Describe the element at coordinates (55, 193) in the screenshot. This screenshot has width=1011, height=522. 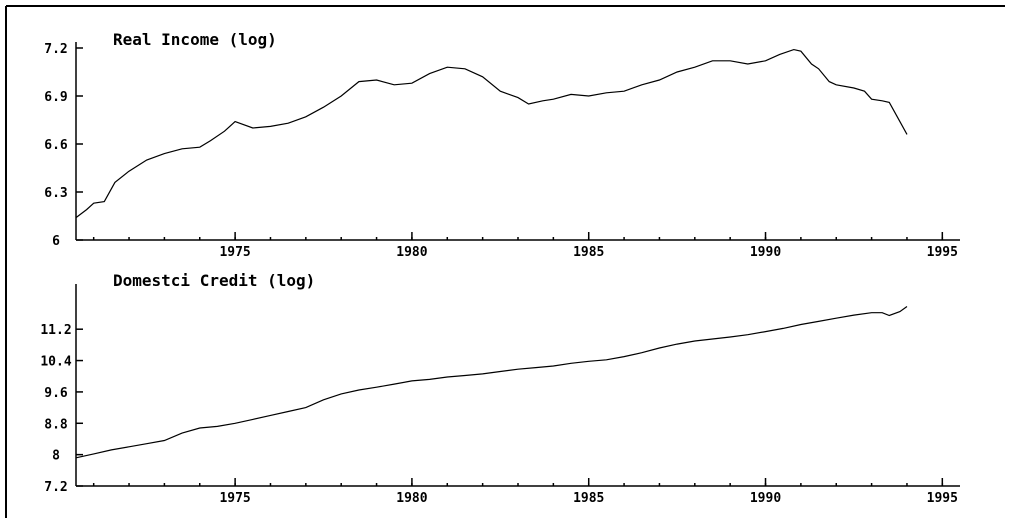
I see `real-income-y-tick-label: 6.3` at that location.